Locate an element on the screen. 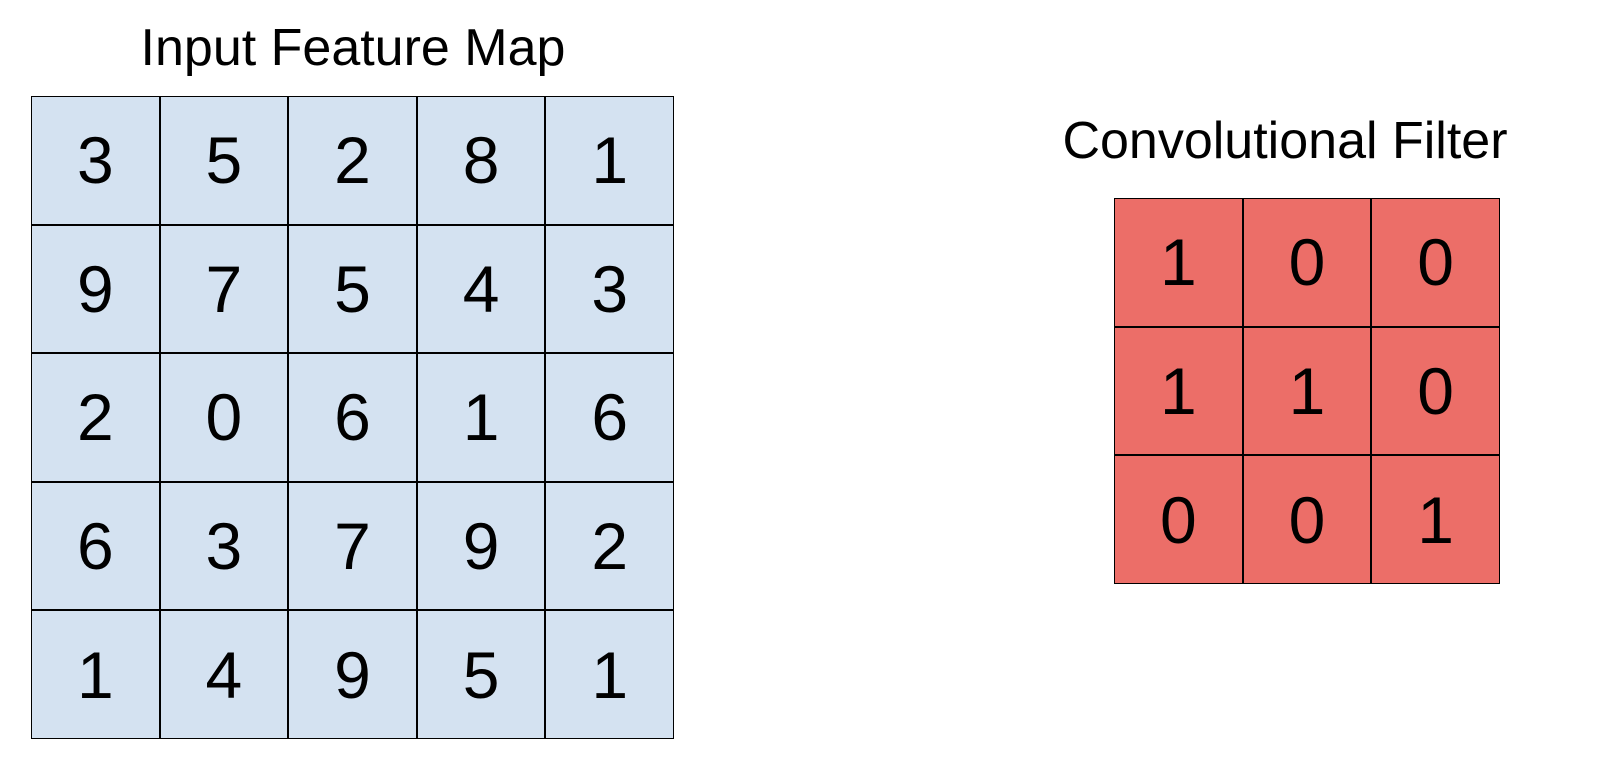 The height and width of the screenshot is (766, 1598). input-feature-map-cell-r3-c4: 1 is located at coordinates (481, 417).